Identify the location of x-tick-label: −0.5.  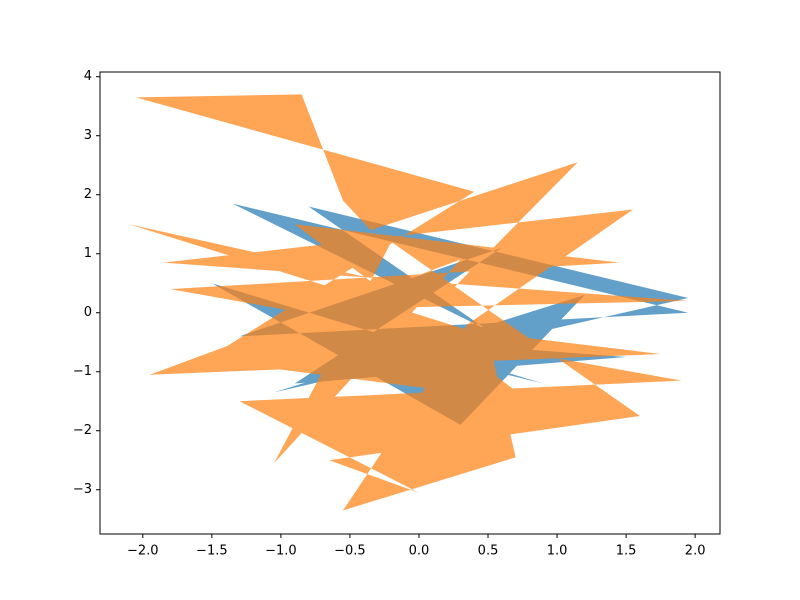
(350, 551).